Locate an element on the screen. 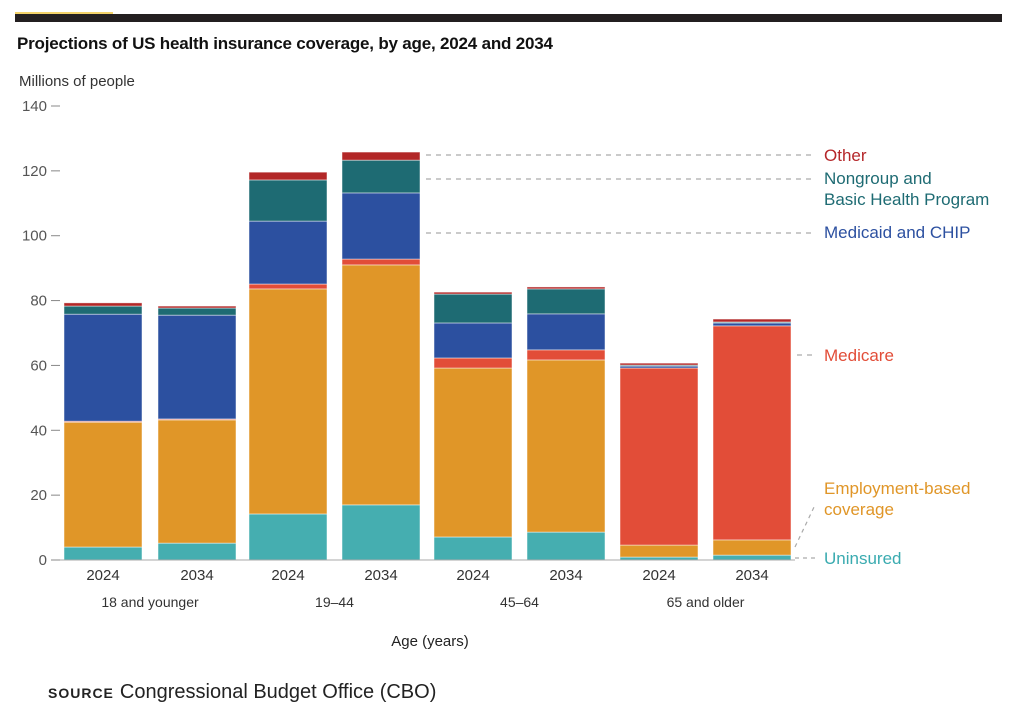 The image size is (1035, 720). legend-label: coverage is located at coordinates (859, 509).